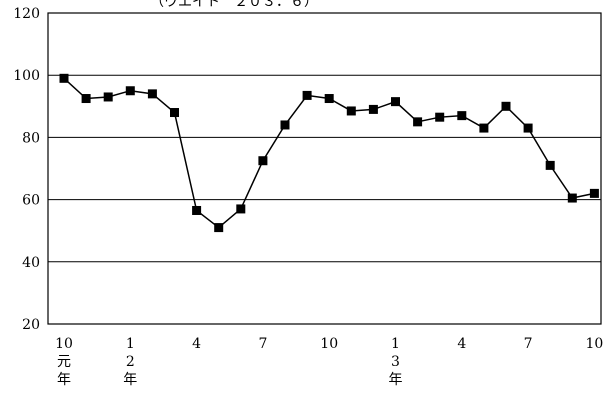 This screenshot has width=603, height=399. I want to click on x-tick-label-8-0: 10, so click(594, 344).